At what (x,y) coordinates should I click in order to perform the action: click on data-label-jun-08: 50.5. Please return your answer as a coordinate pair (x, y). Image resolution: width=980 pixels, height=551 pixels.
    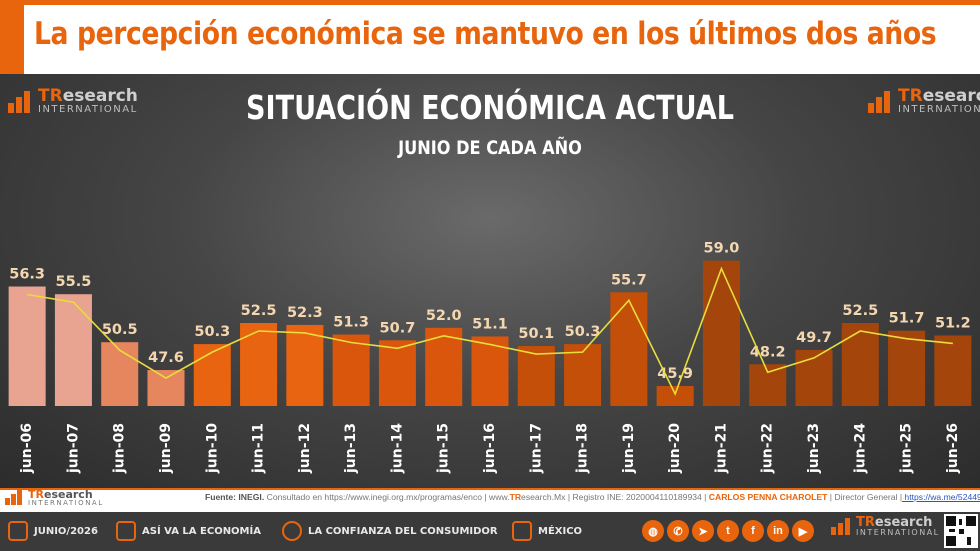
    Looking at the image, I should click on (120, 330).